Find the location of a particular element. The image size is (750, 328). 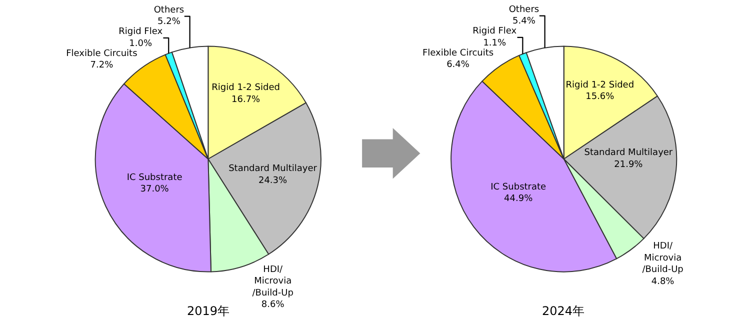

data-label: 6.4% is located at coordinates (458, 65).